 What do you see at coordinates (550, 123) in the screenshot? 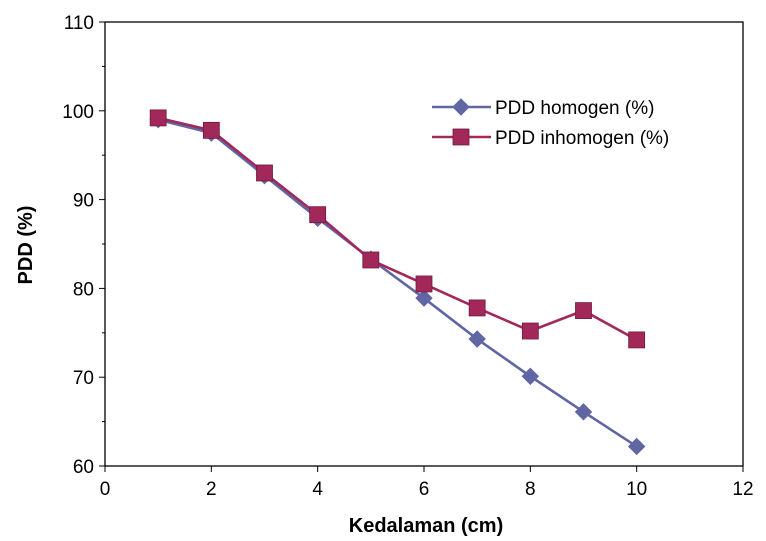
I see `legend: PDD homogen (%) PDD inhomogen (%)` at bounding box center [550, 123].